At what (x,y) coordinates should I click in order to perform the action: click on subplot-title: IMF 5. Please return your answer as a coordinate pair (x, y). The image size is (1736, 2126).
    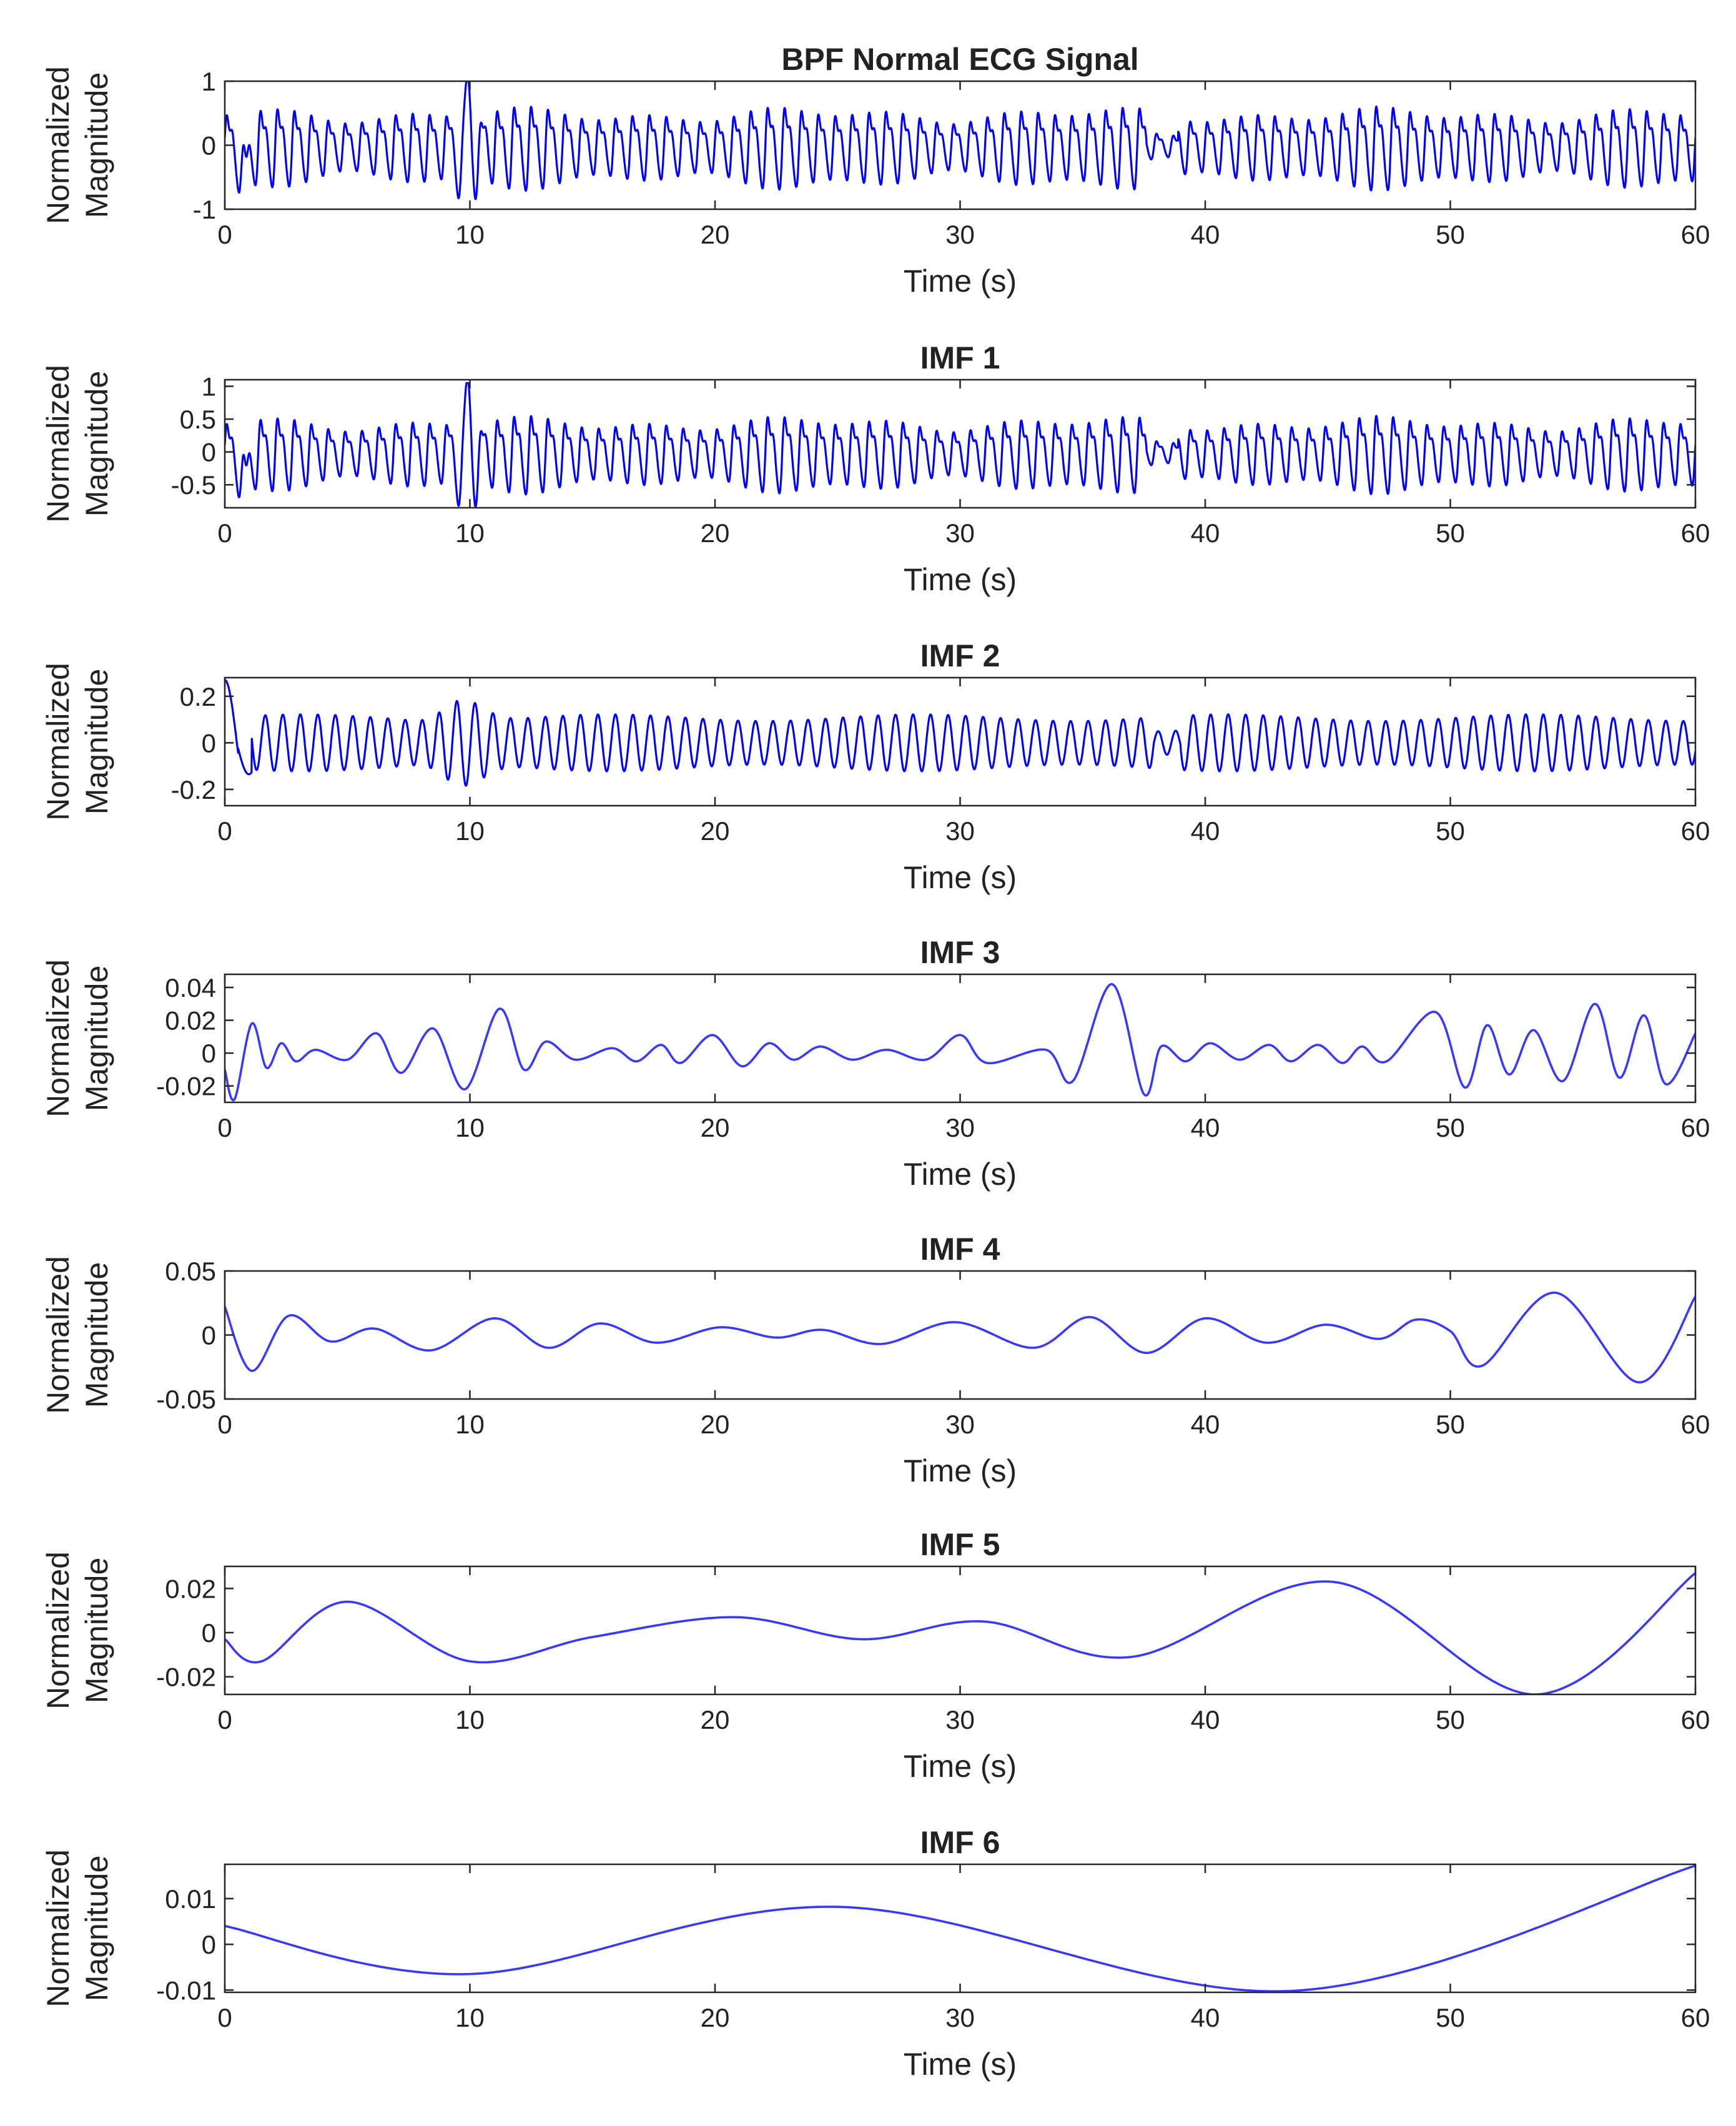
    Looking at the image, I should click on (960, 1544).